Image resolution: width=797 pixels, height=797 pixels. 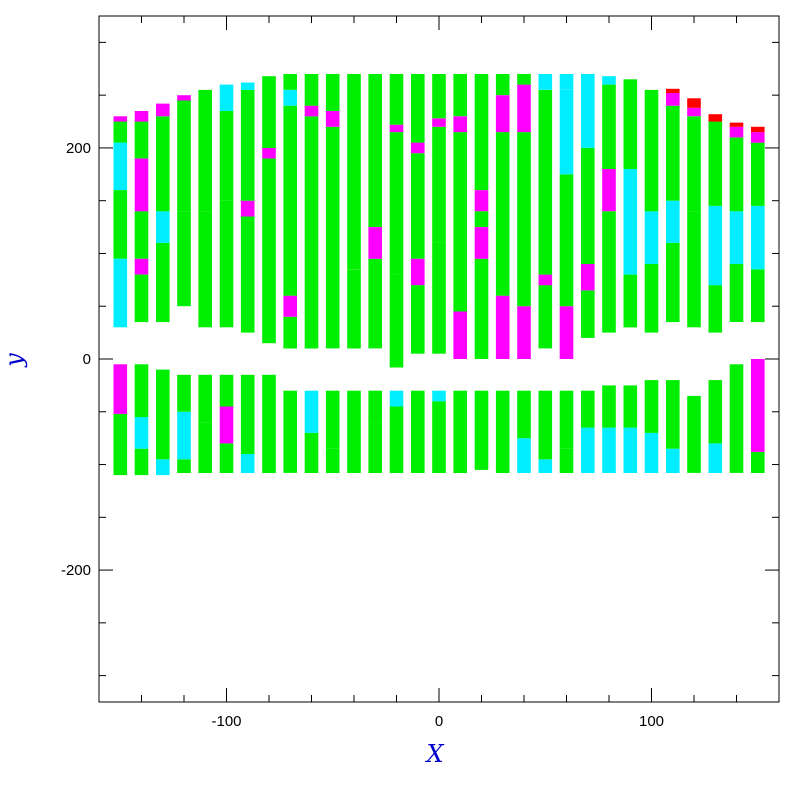 I want to click on x-axis-label: X, so click(x=434, y=754).